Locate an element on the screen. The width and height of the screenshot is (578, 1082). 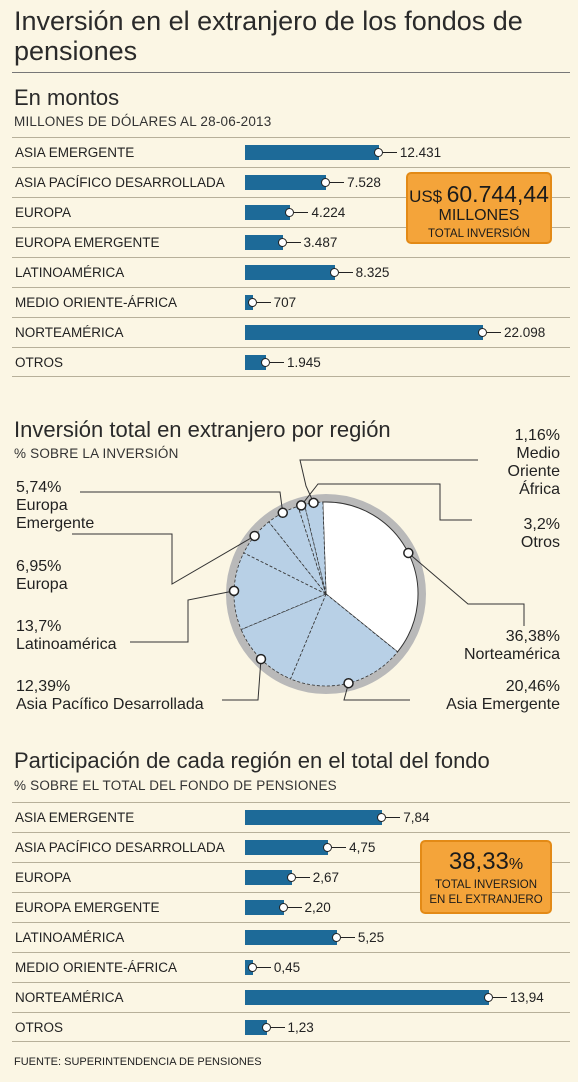
bar-row: LATINOAMÉRICA 5,25 is located at coordinates (291, 937).